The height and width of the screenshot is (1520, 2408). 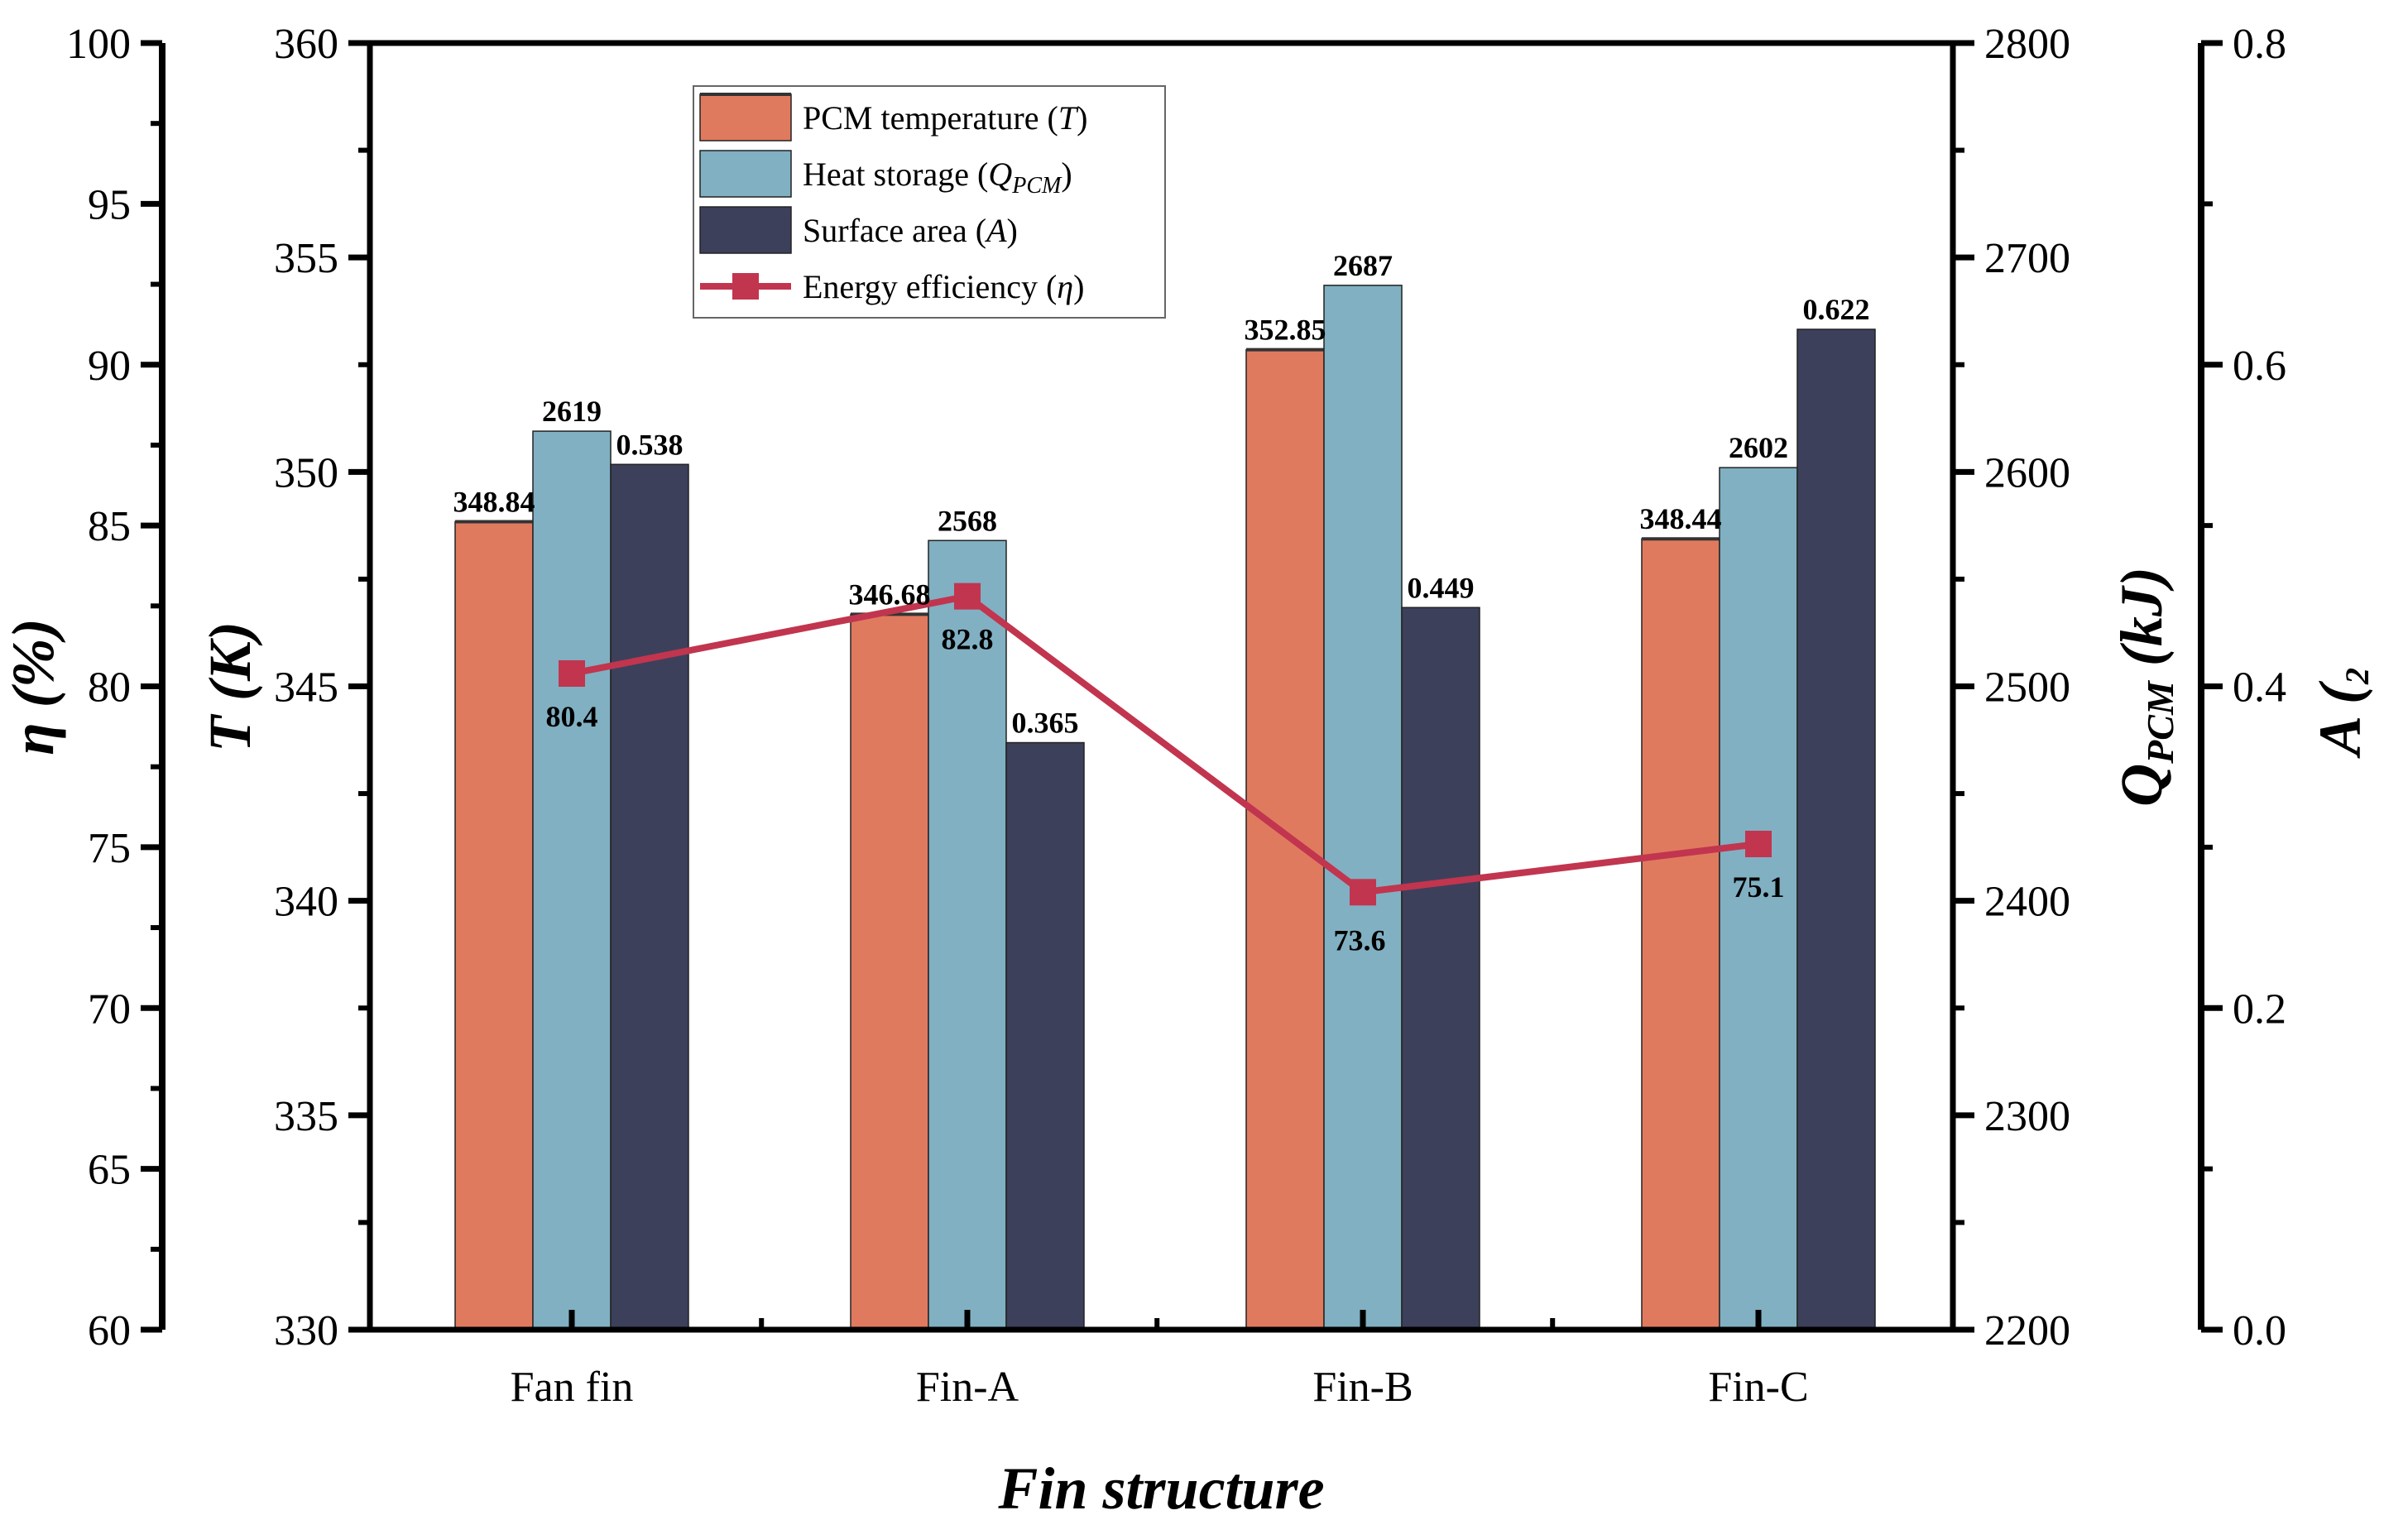 I want to click on legend-label-energy-efficiency: Energy efficiency (η), so click(x=943, y=286).